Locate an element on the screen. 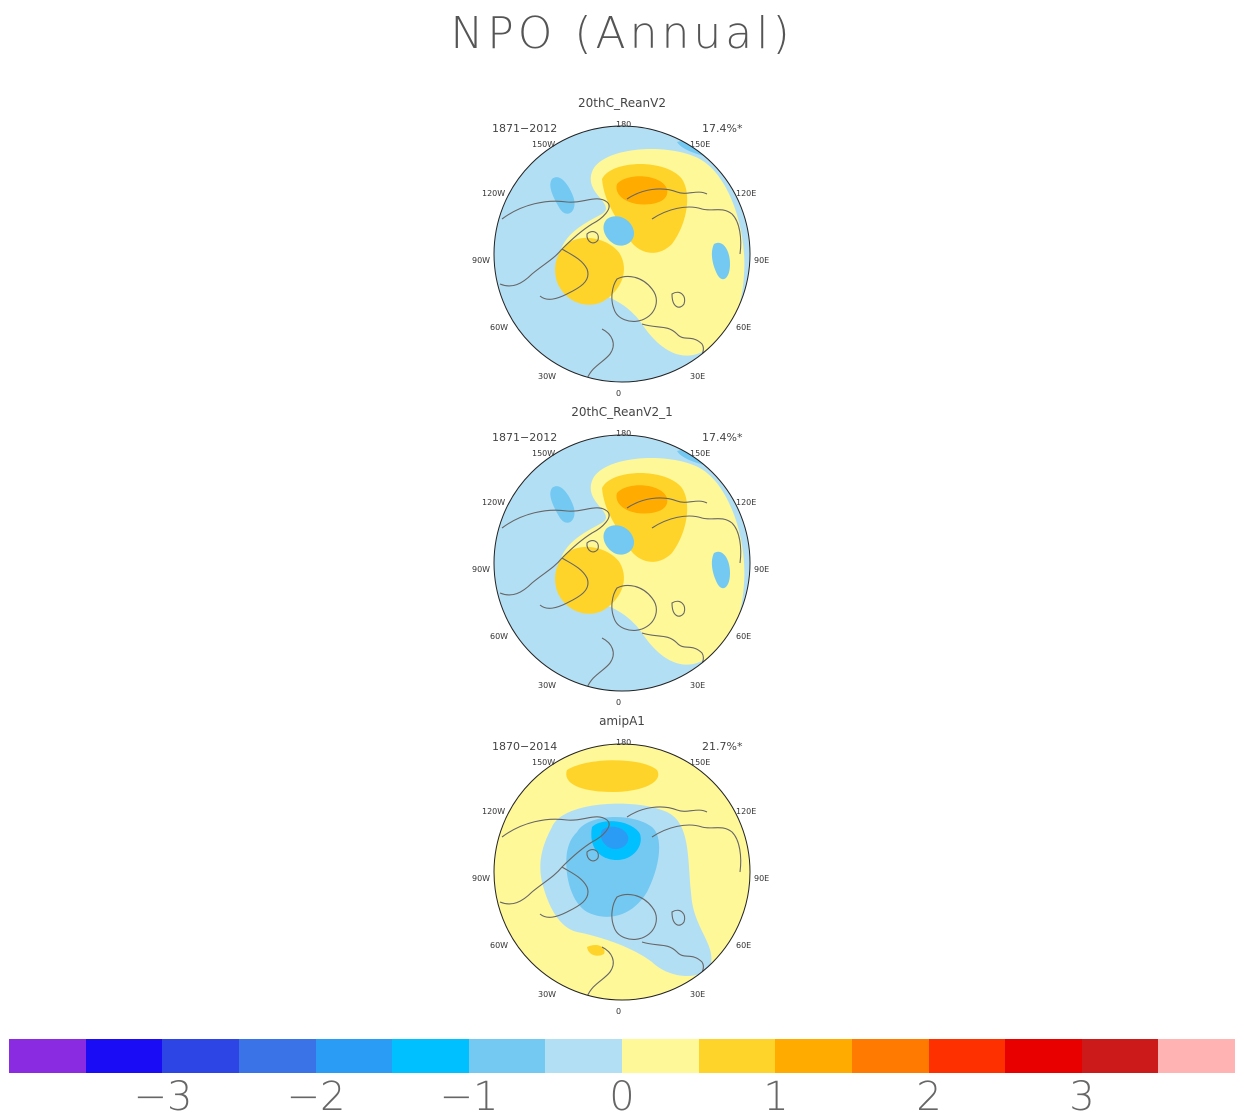 The image size is (1244, 1120). colorbar-tick-label: 2 is located at coordinates (929, 1097).